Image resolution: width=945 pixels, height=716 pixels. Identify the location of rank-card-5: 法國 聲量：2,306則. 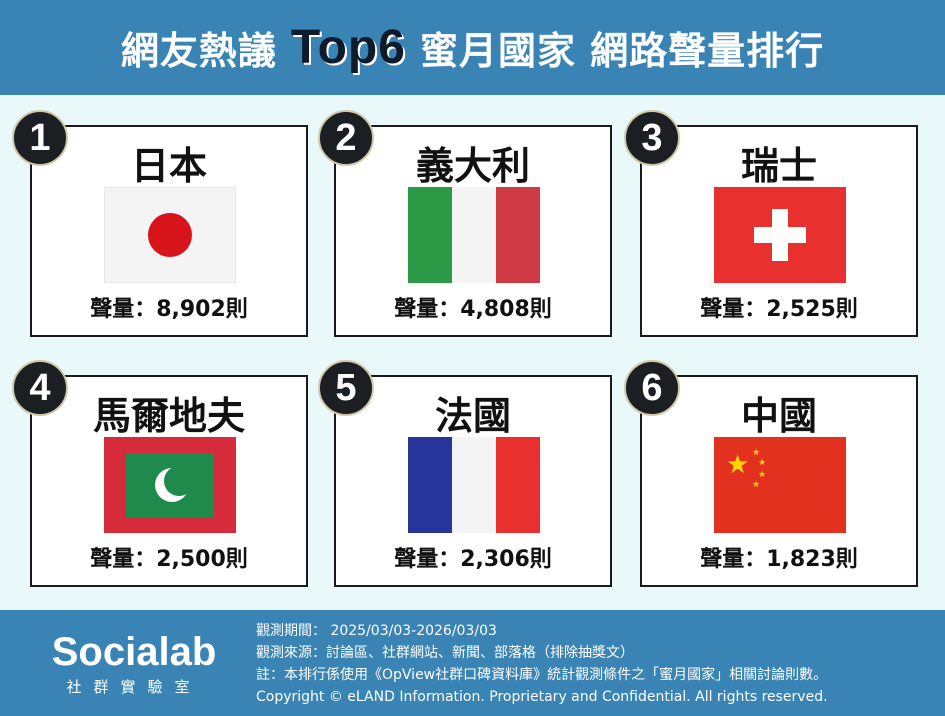
(473, 481).